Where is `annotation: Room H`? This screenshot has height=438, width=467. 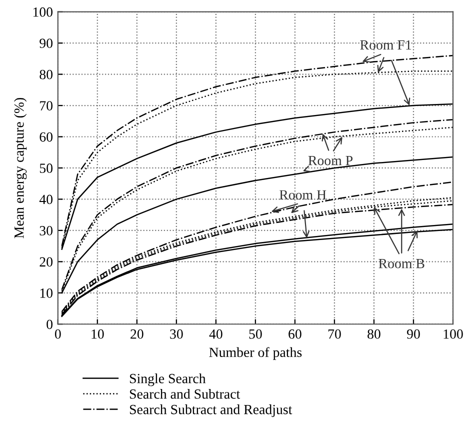 annotation: Room H is located at coordinates (303, 195).